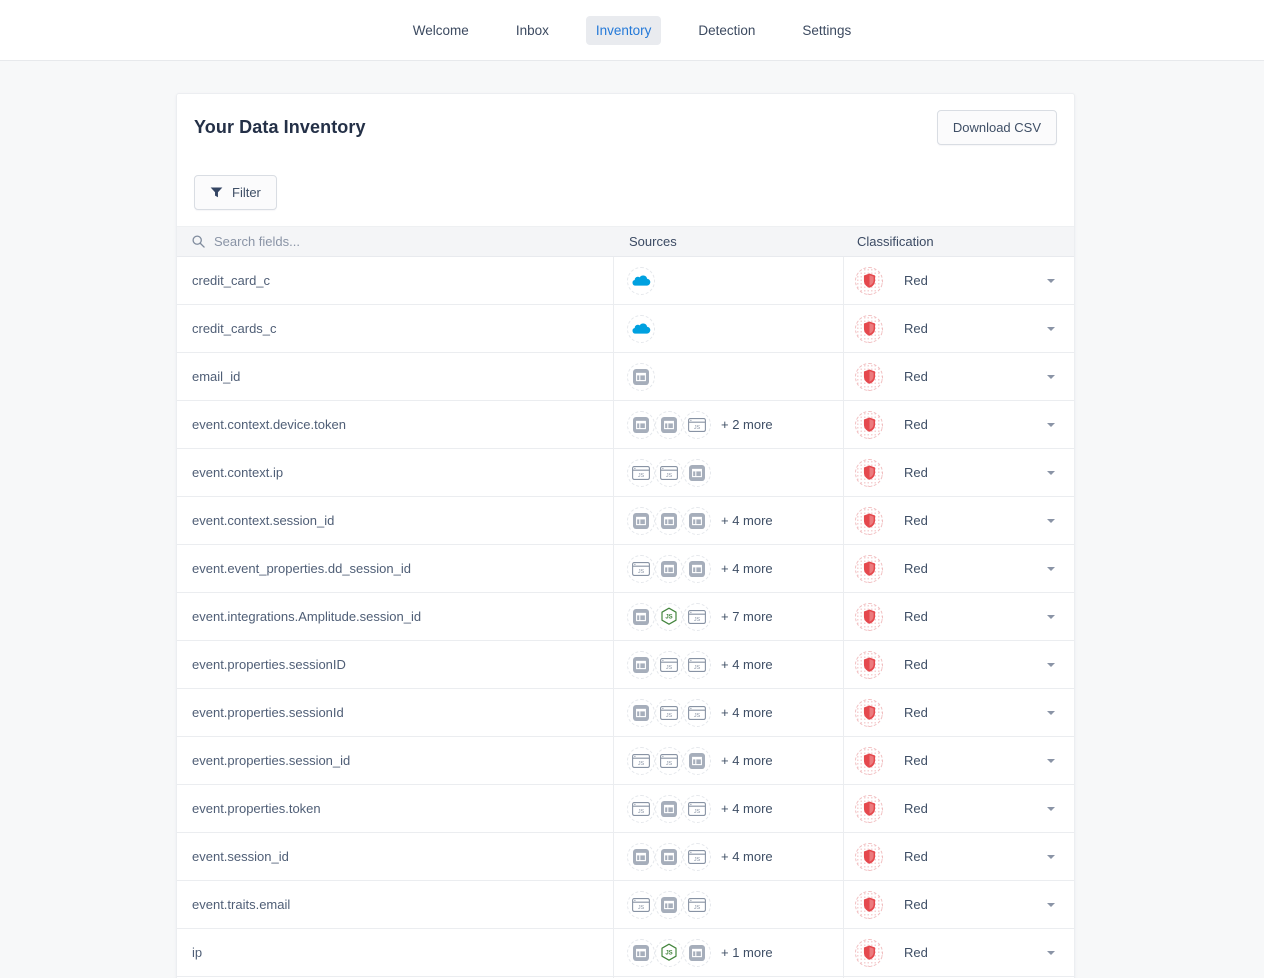  What do you see at coordinates (623, 30) in the screenshot?
I see `nav-item-inventory: Inventory` at bounding box center [623, 30].